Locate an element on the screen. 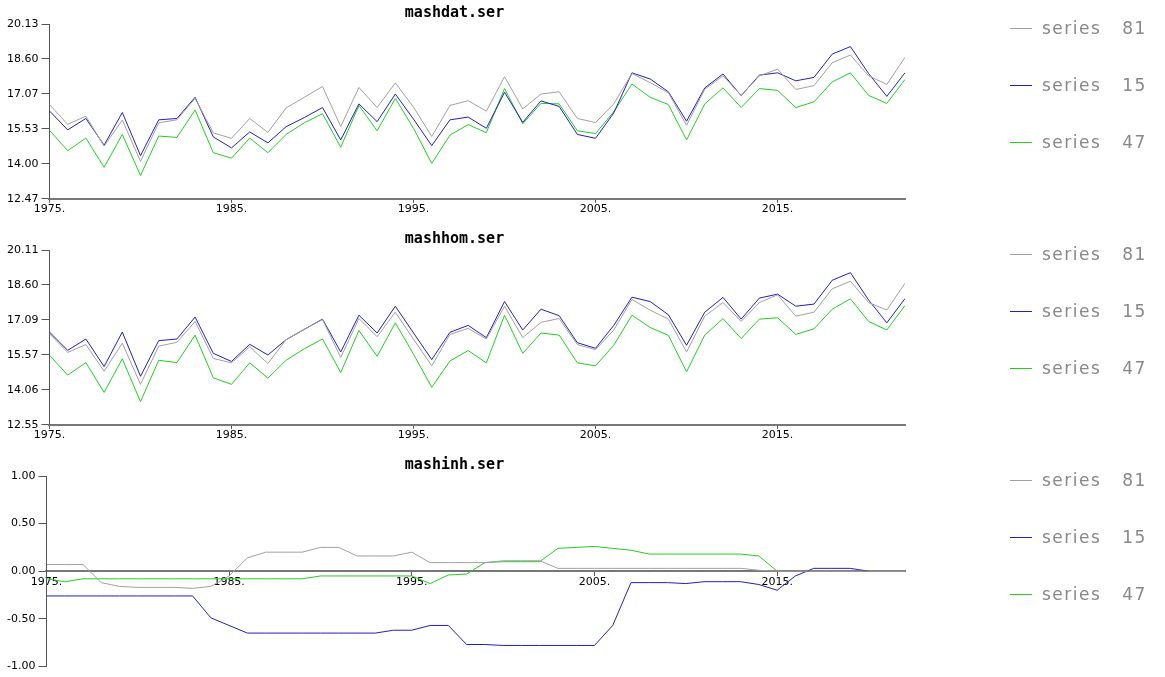 The width and height of the screenshot is (1165, 677). chart-title: mashdat.ser is located at coordinates (454, 11).